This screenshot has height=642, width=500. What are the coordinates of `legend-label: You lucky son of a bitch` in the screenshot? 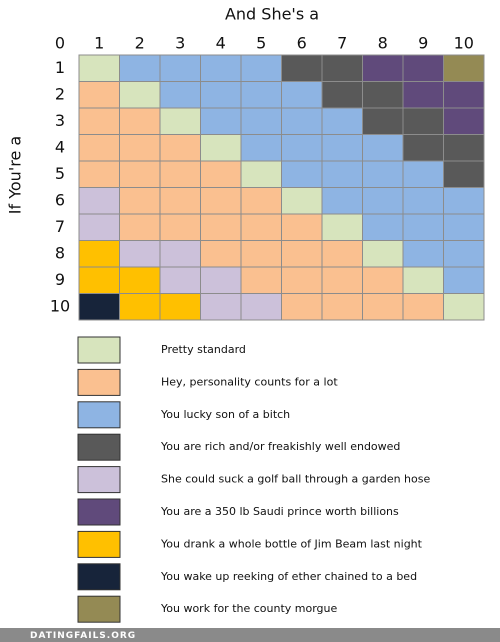 It's located at (225, 414).